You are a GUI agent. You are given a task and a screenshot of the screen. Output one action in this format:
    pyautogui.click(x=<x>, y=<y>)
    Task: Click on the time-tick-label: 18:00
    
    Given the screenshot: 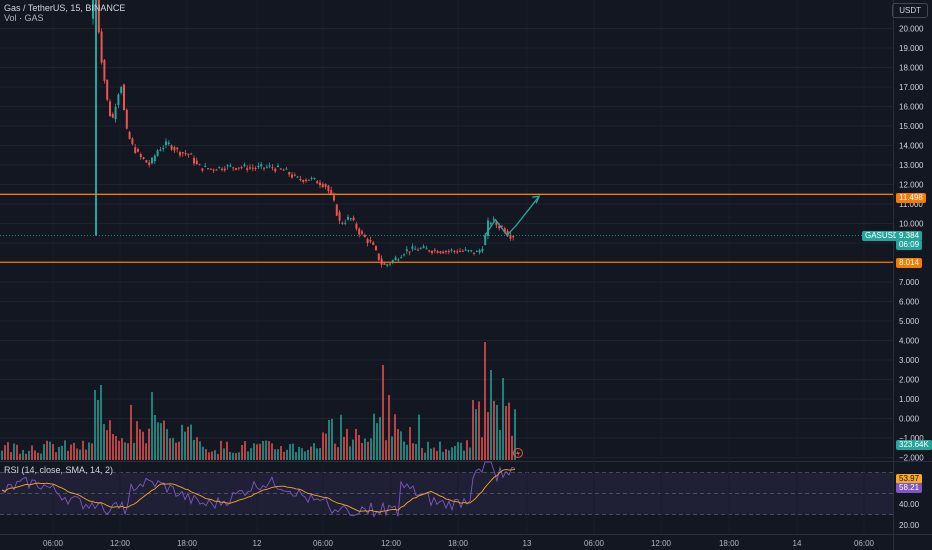 What is the action you would take?
    pyautogui.click(x=729, y=543)
    